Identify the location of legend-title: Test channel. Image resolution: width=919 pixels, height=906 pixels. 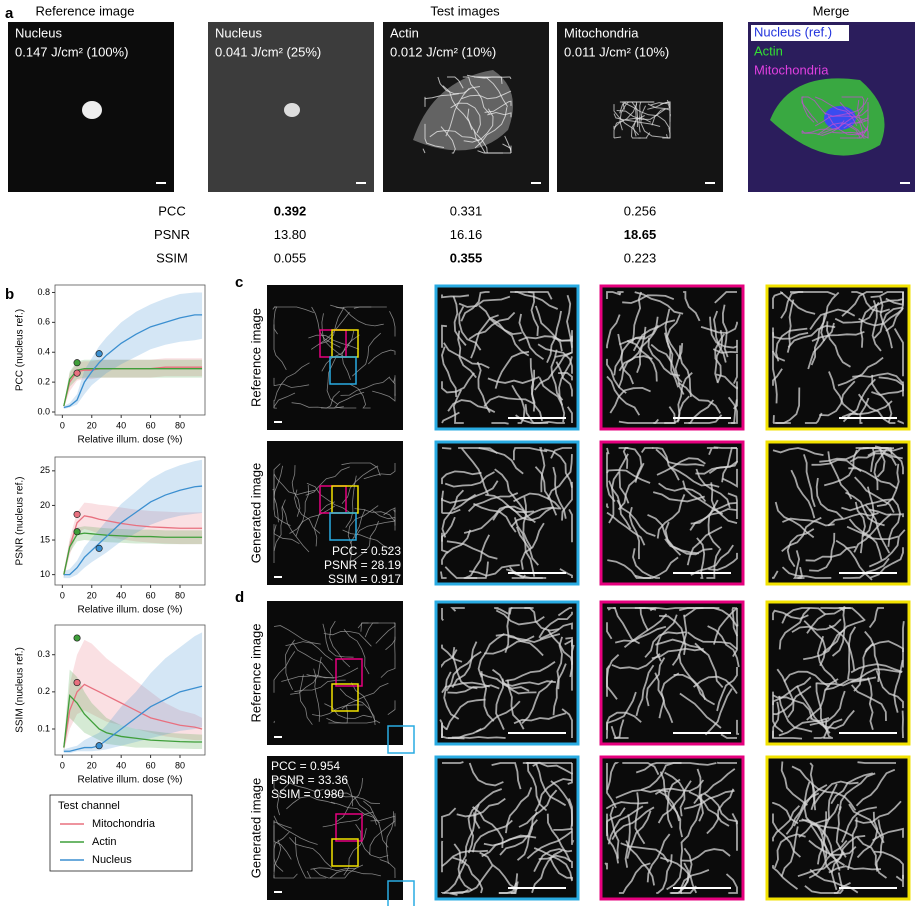
(89, 806).